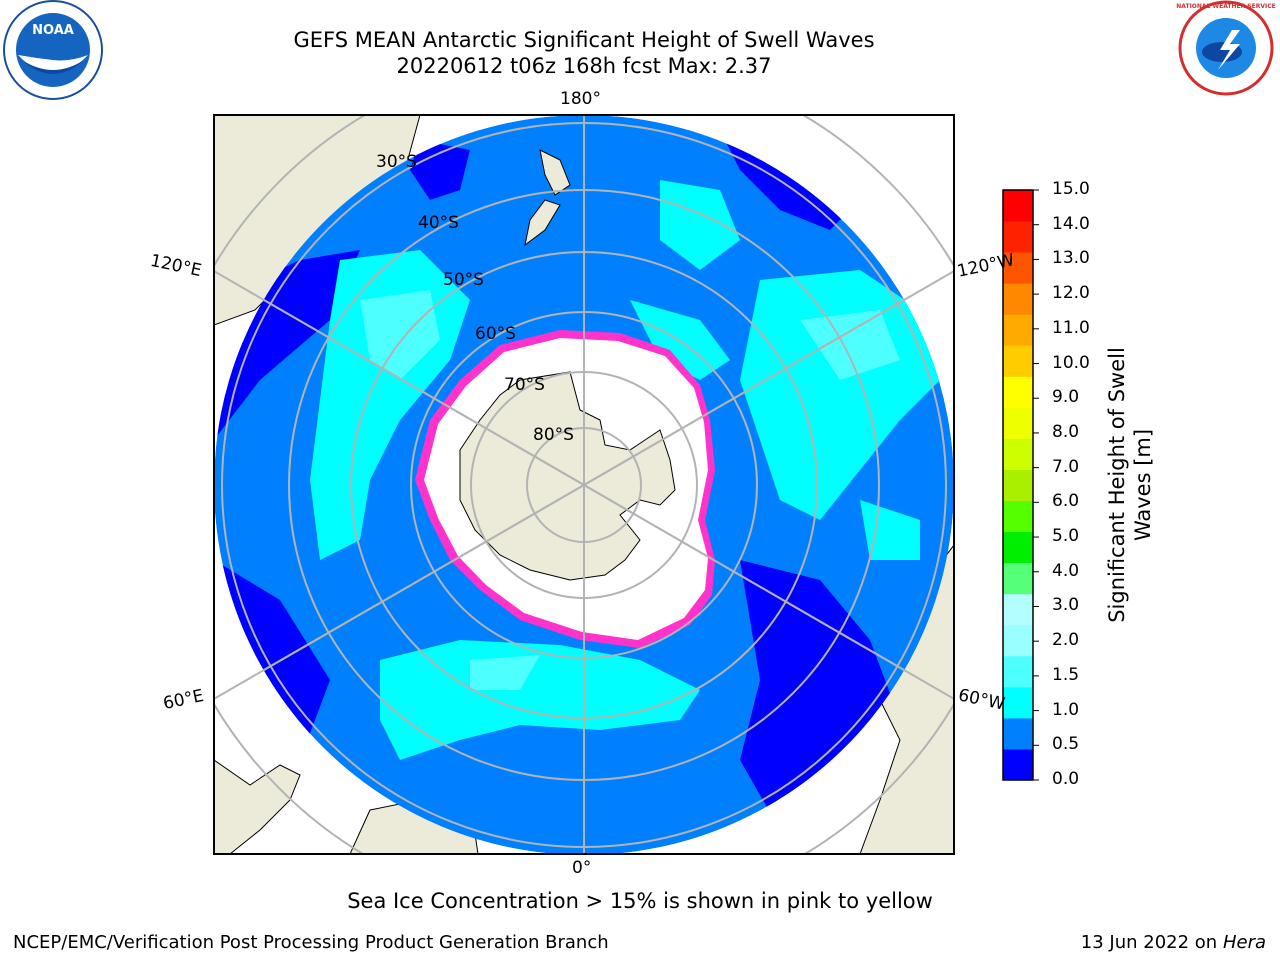 The width and height of the screenshot is (1280, 960). Describe the element at coordinates (1066, 744) in the screenshot. I see `colorbar-tick-label: 0.5` at that location.